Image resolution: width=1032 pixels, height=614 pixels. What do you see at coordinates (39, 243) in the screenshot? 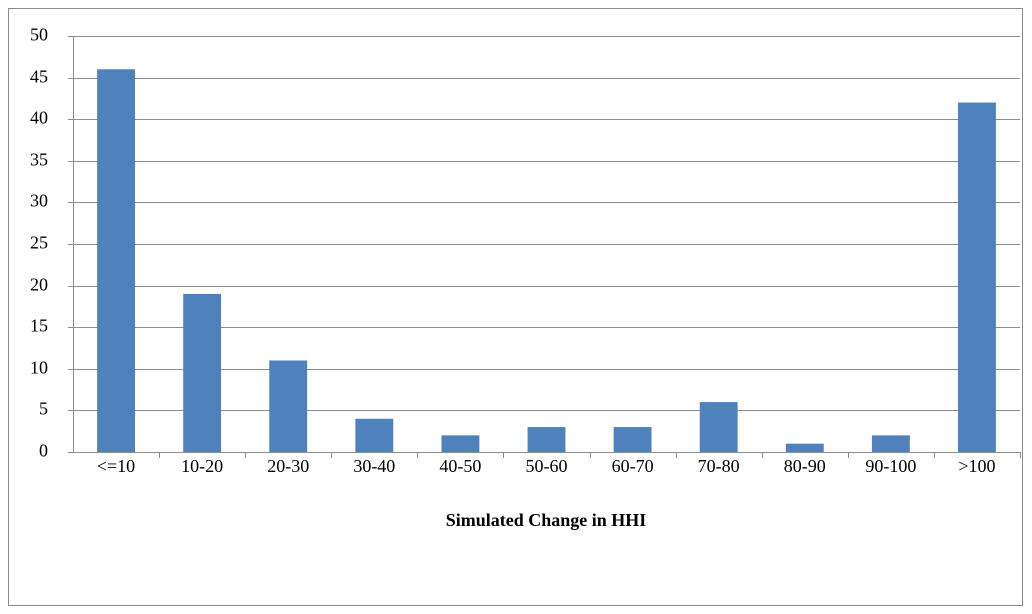
I see `y-tick-label: 25` at bounding box center [39, 243].